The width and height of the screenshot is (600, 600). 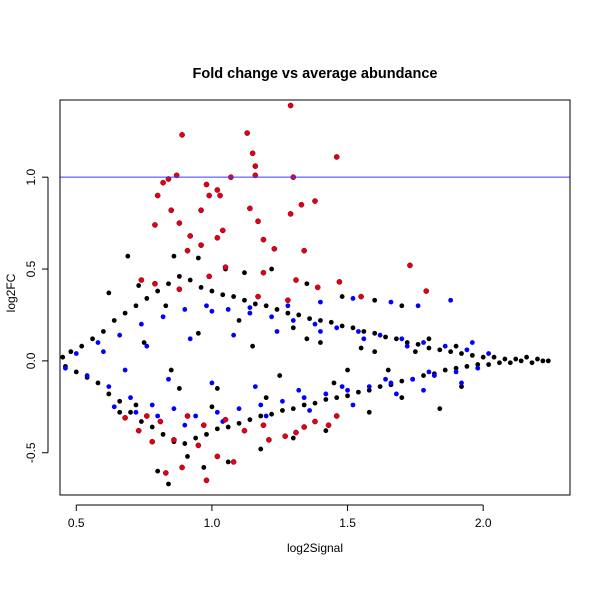 I want to click on x-tick-label: 0.5, so click(x=76, y=523).